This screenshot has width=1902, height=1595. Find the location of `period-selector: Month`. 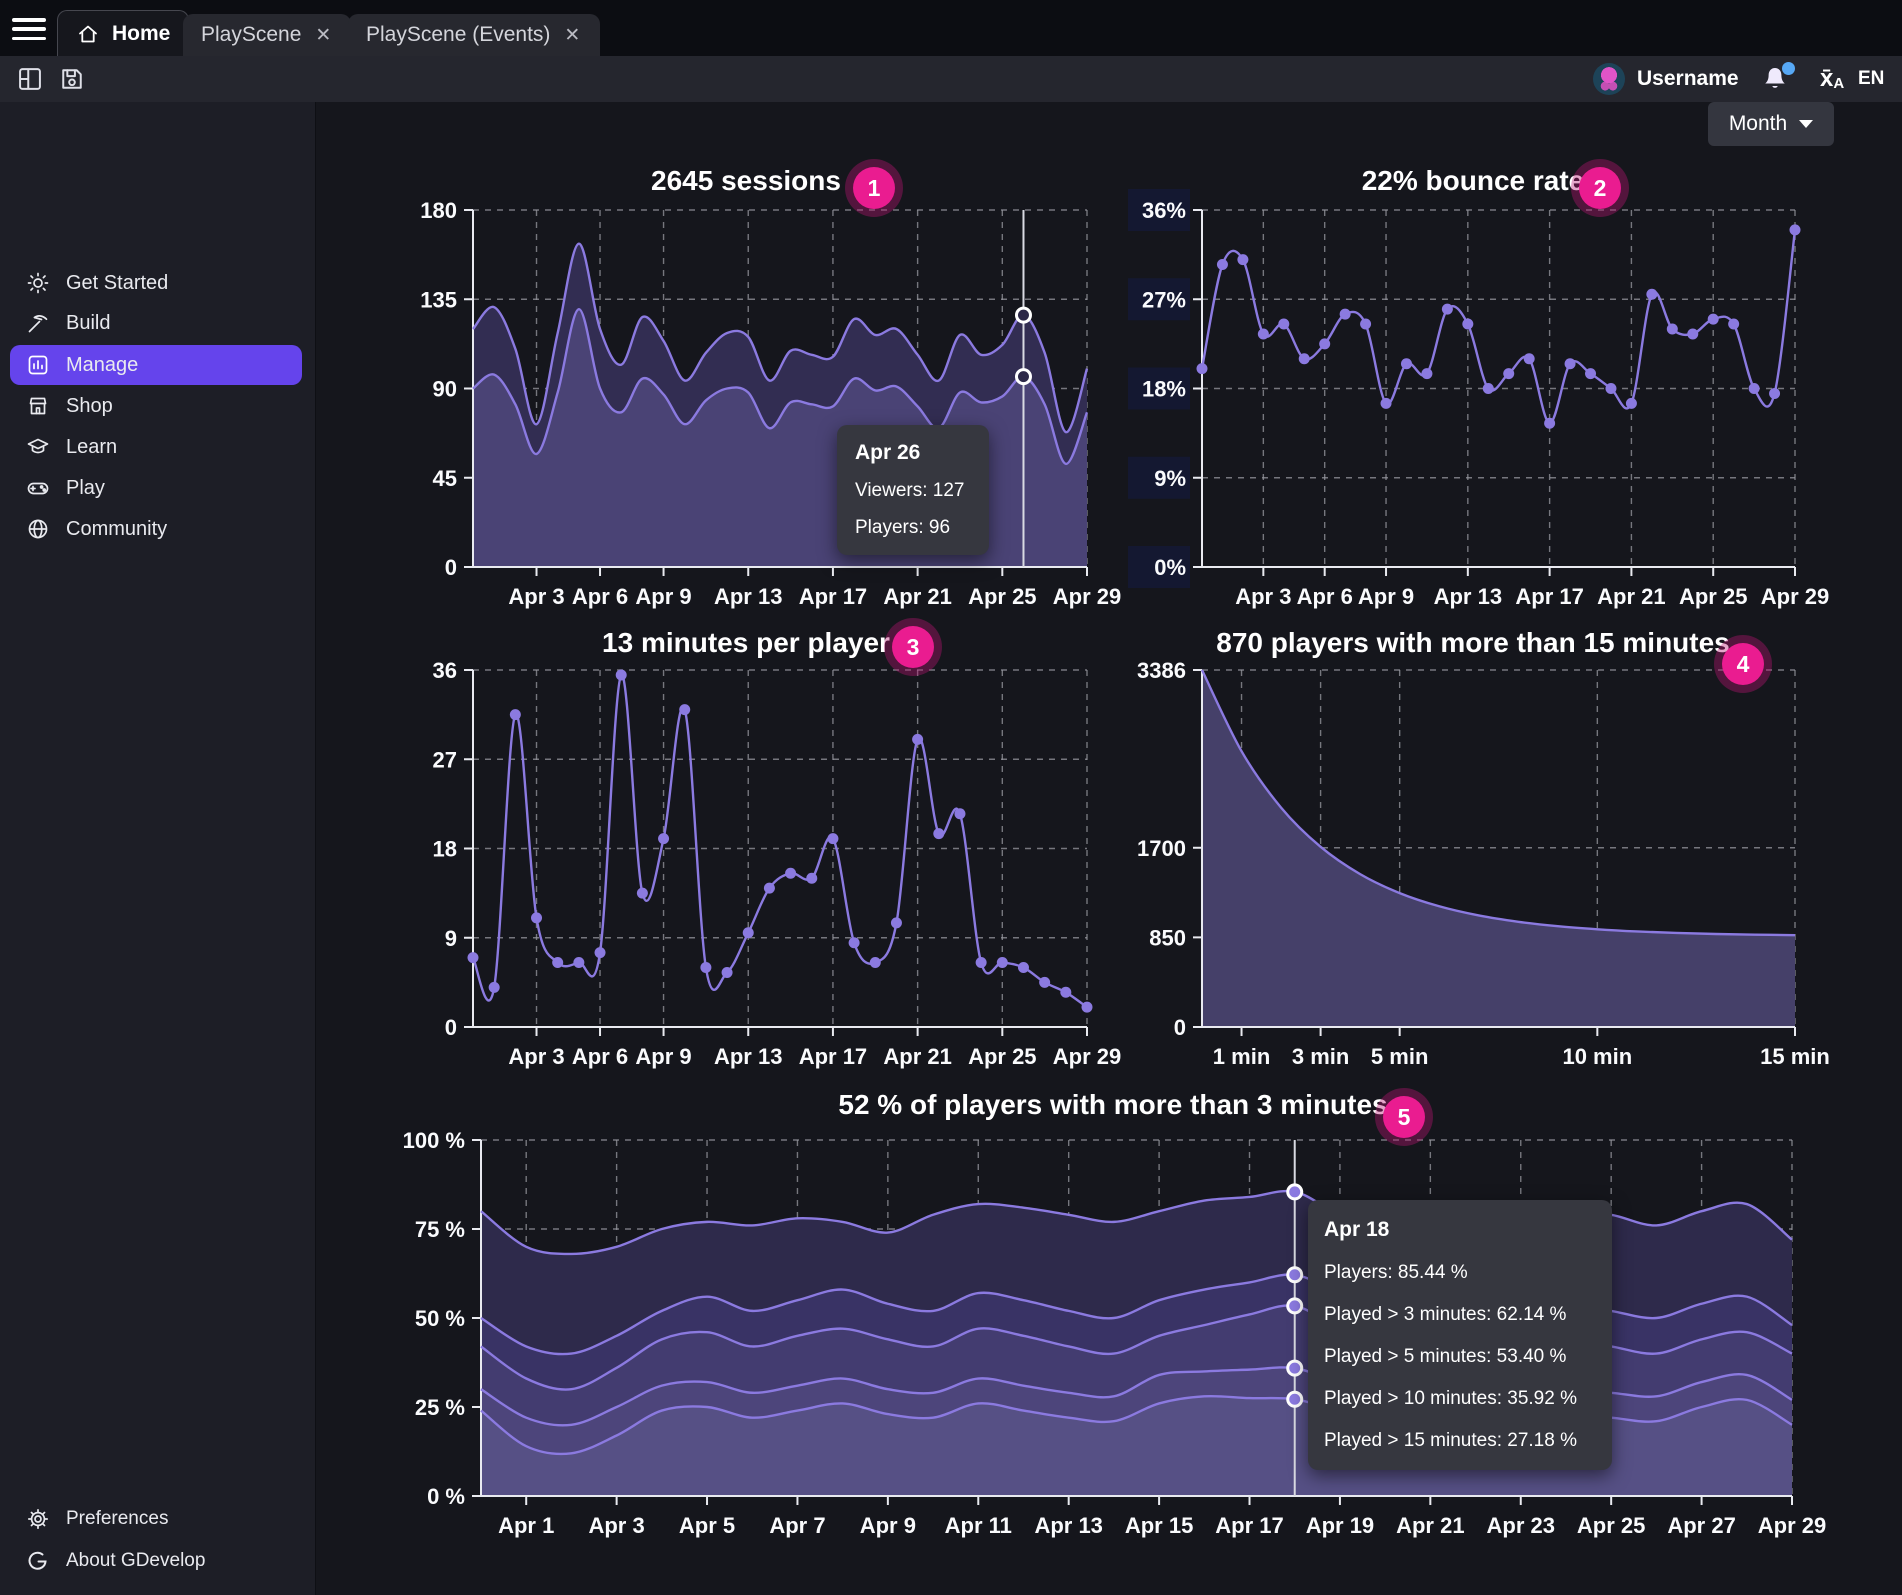

period-selector: Month is located at coordinates (1771, 124).